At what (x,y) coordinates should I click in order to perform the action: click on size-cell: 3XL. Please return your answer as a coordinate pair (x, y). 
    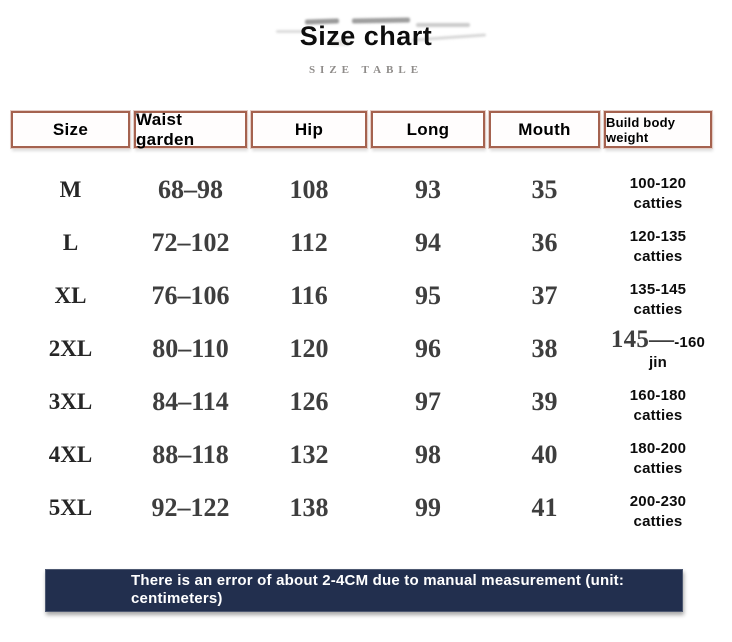
    Looking at the image, I should click on (70, 401).